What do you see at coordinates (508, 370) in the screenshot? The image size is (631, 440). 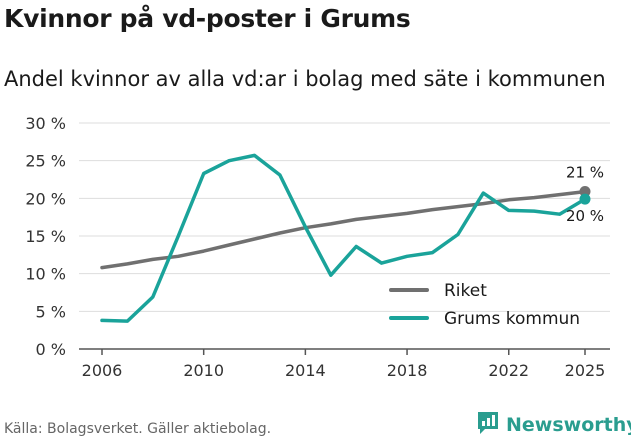 I see `x-tick-label: 2022` at bounding box center [508, 370].